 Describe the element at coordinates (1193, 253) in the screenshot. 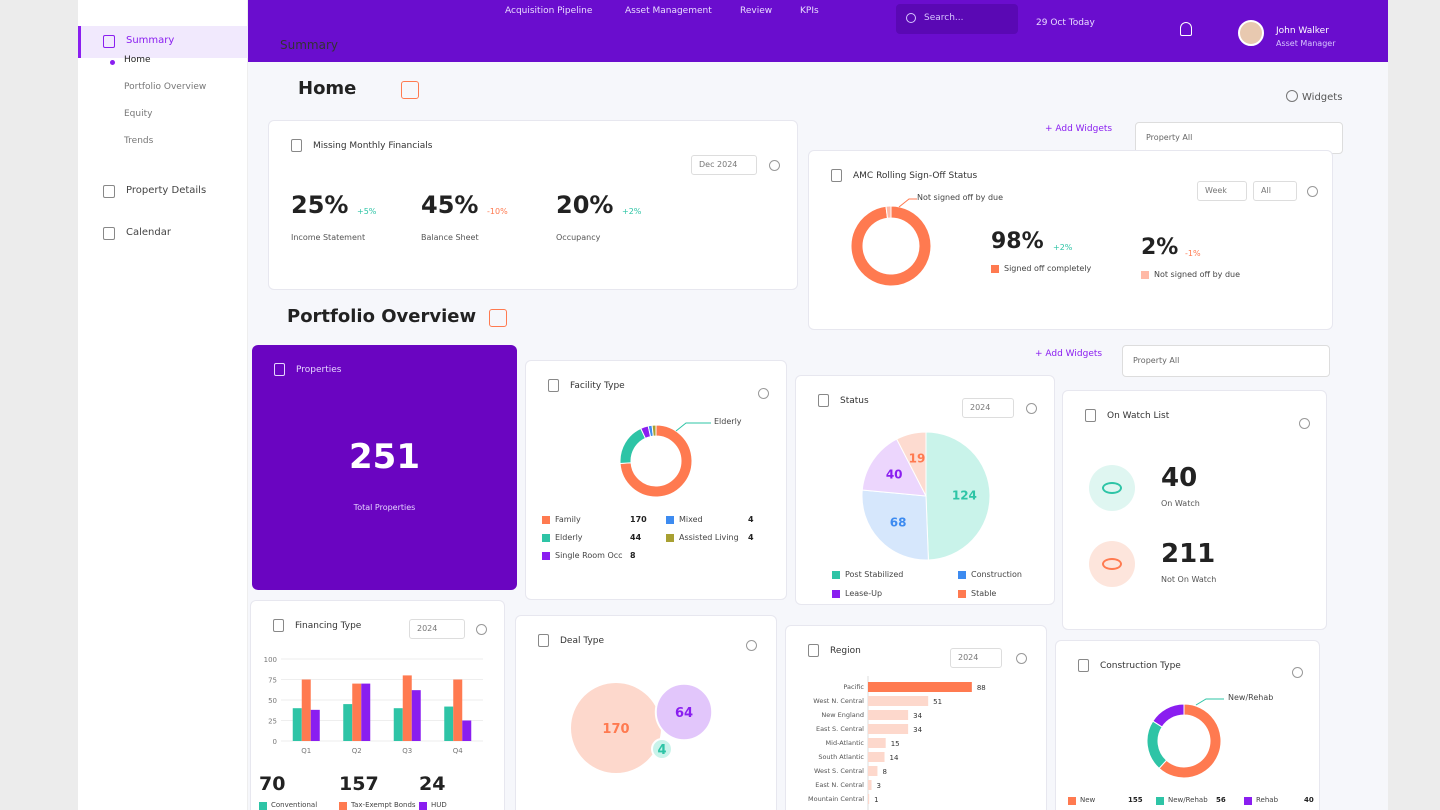

I see `kpi-change: -1%` at that location.